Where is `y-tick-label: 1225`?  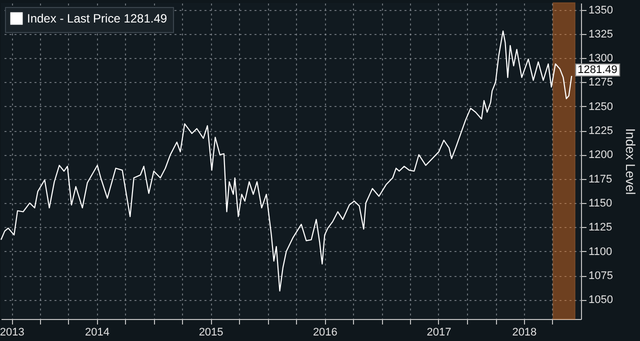 y-tick-label: 1225 is located at coordinates (600, 131).